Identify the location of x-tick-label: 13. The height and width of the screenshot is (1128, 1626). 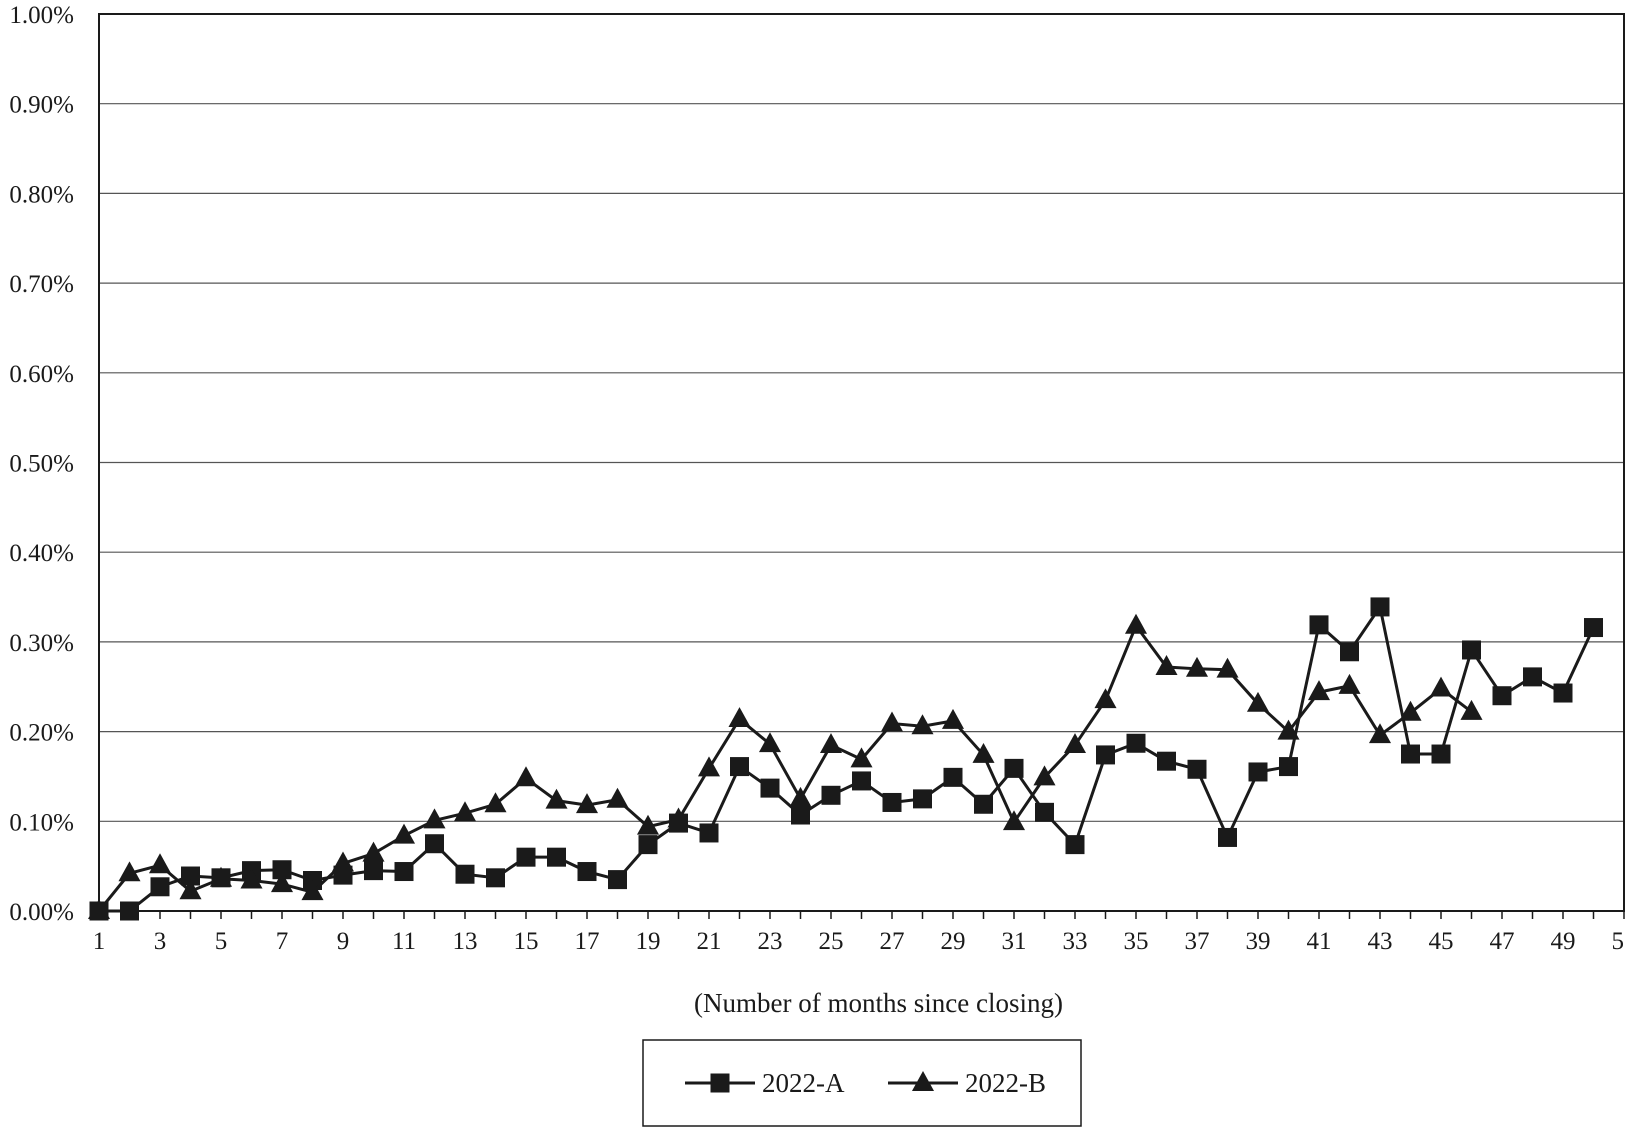
(465, 941).